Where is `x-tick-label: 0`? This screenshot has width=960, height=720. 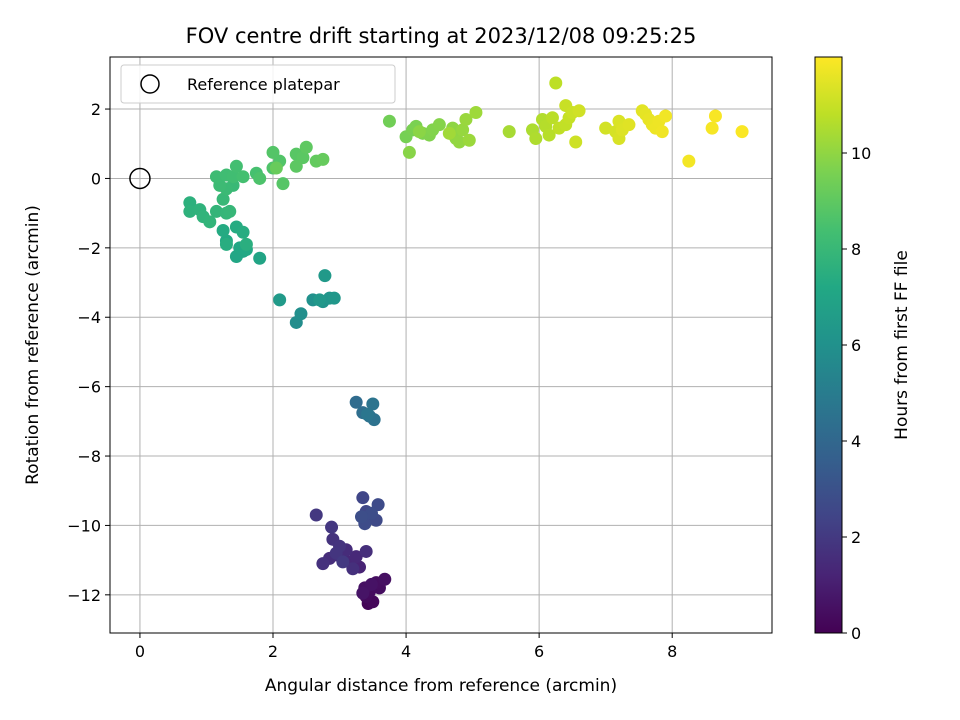 x-tick-label: 0 is located at coordinates (140, 651).